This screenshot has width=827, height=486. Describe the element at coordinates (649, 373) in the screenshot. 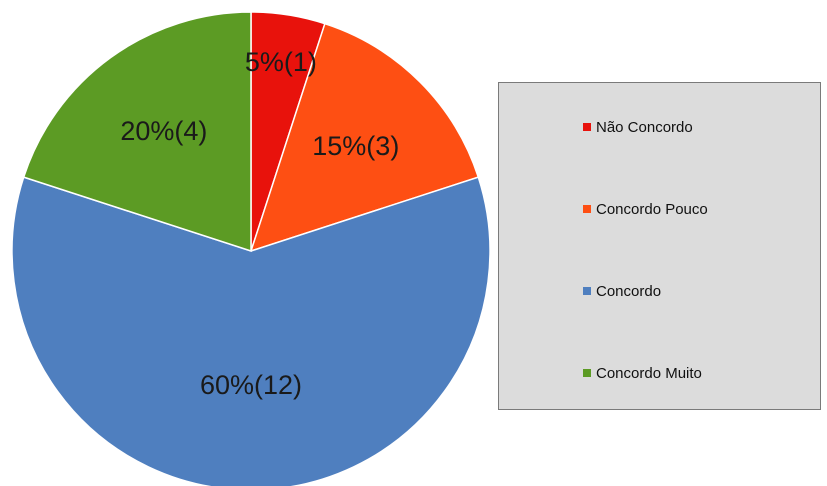

I see `legend-label: Concordo Muito` at that location.